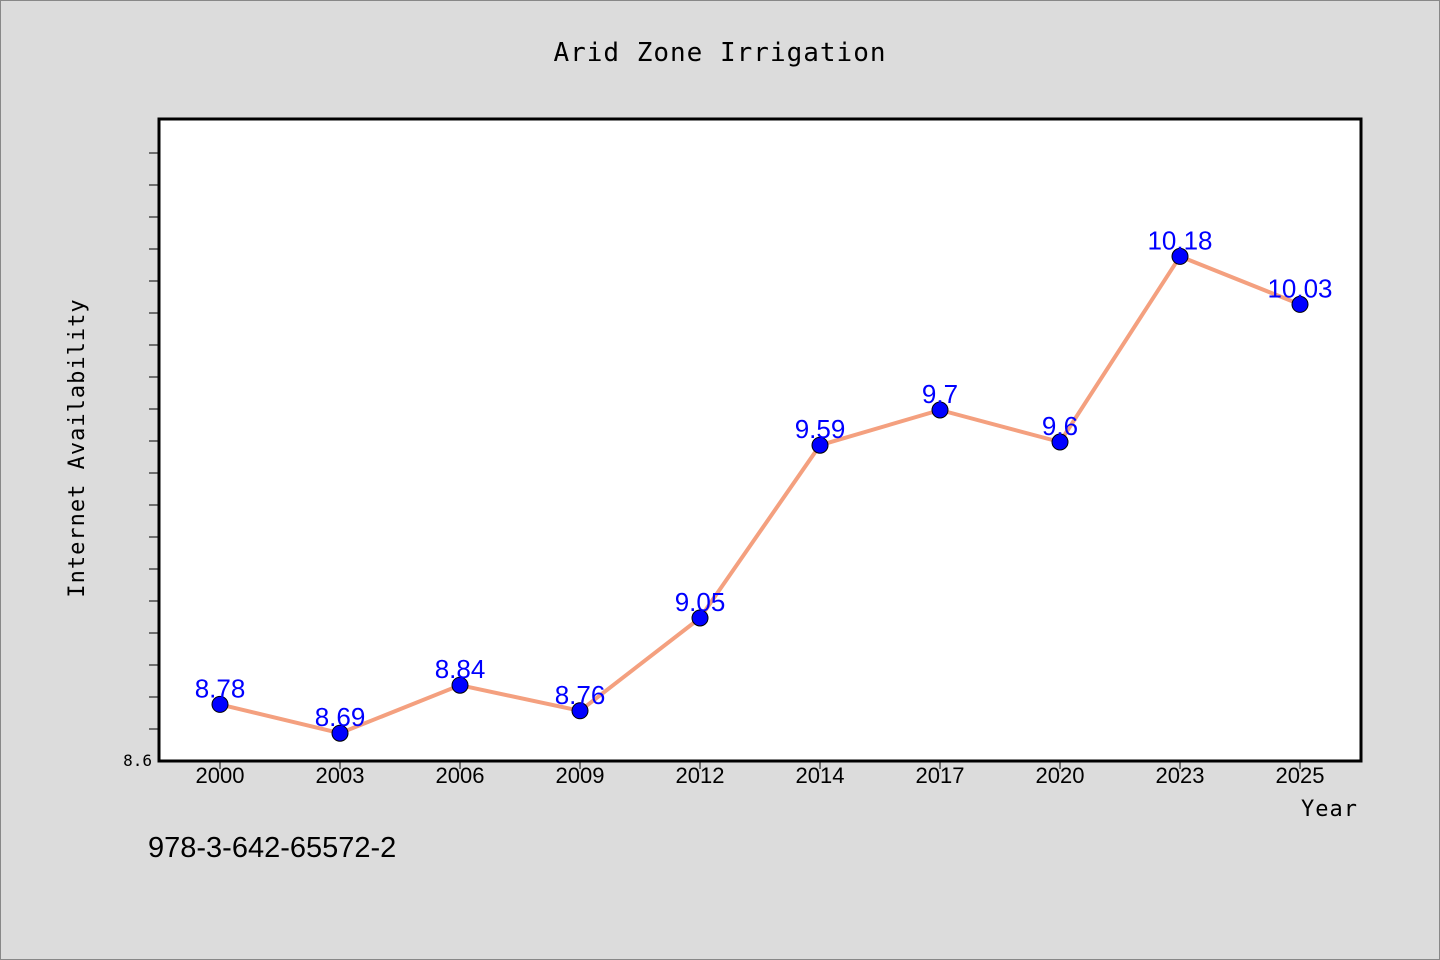 The image size is (1440, 960). What do you see at coordinates (820, 429) in the screenshot?
I see `data-label: 9.59` at bounding box center [820, 429].